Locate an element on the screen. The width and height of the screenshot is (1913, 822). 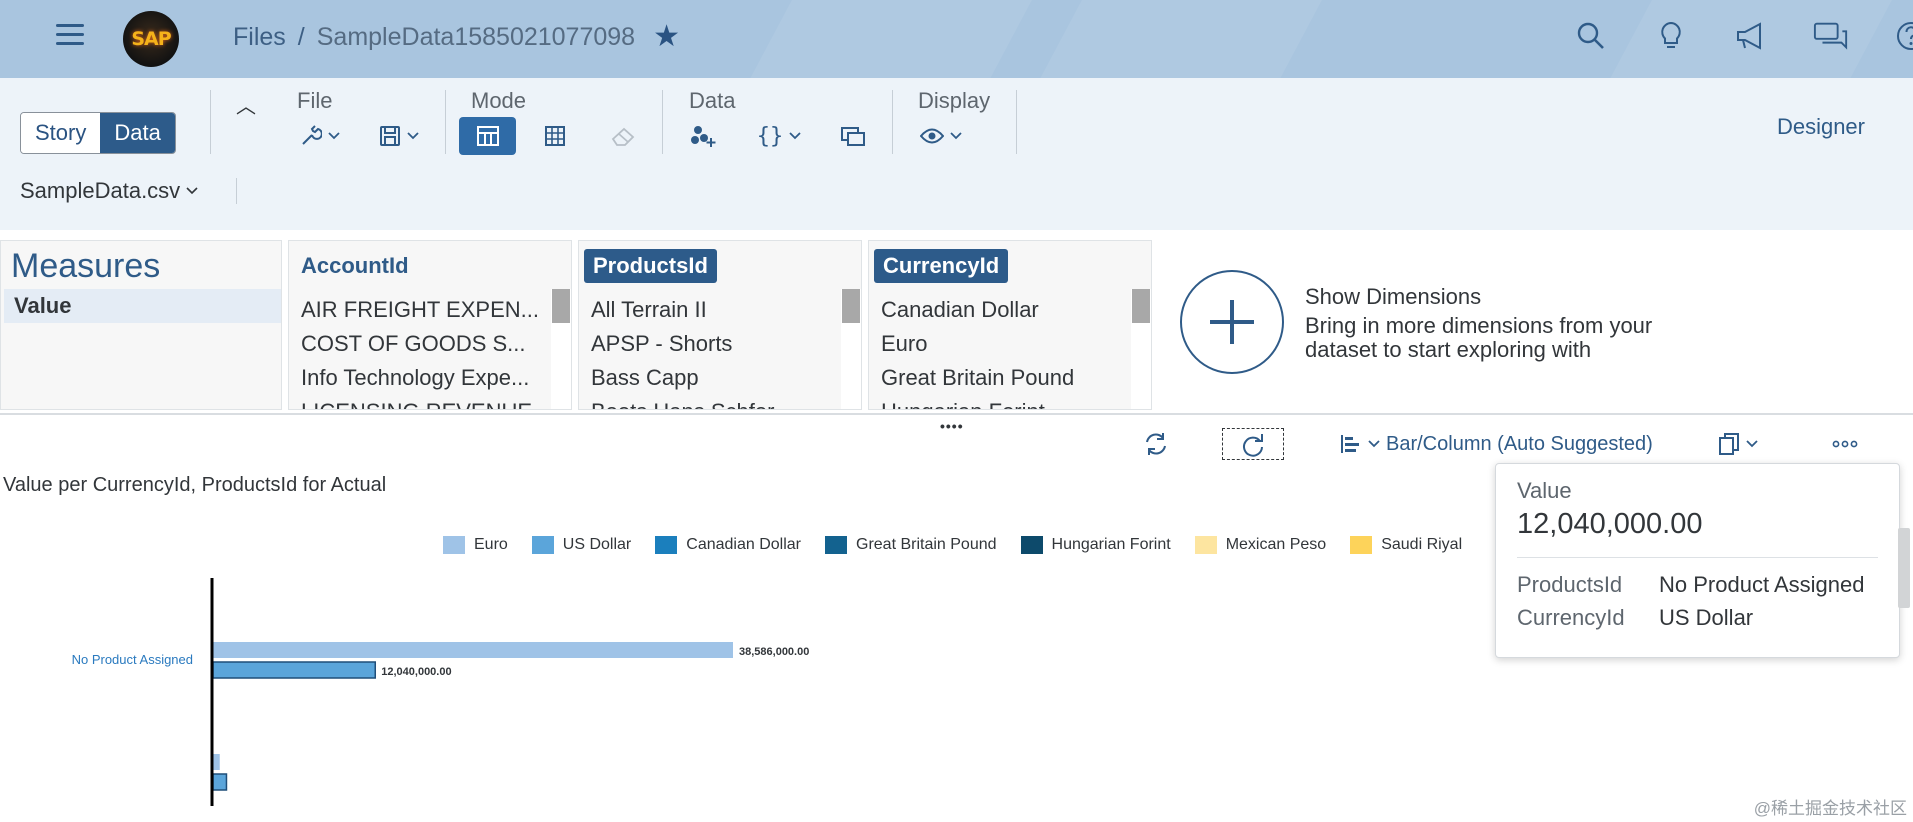
mode-group-label: Mode is located at coordinates (499, 100).